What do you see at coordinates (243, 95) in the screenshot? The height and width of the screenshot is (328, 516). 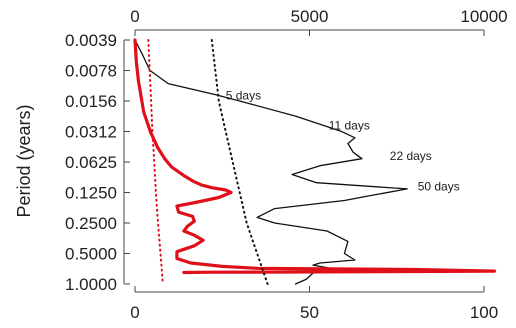 I see `annotation-label: 5 days` at bounding box center [243, 95].